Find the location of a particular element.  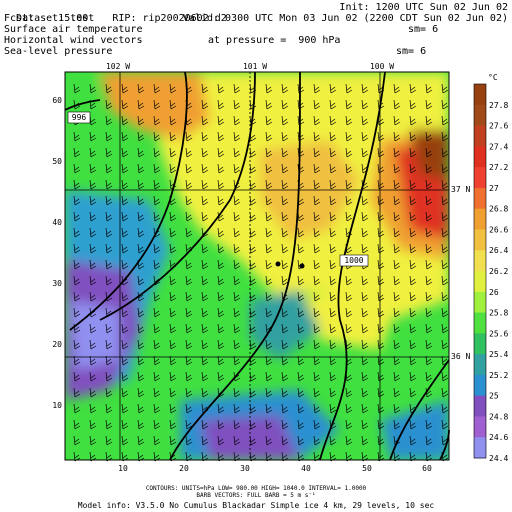

colorbar-label: 26.2 is located at coordinates (498, 271).